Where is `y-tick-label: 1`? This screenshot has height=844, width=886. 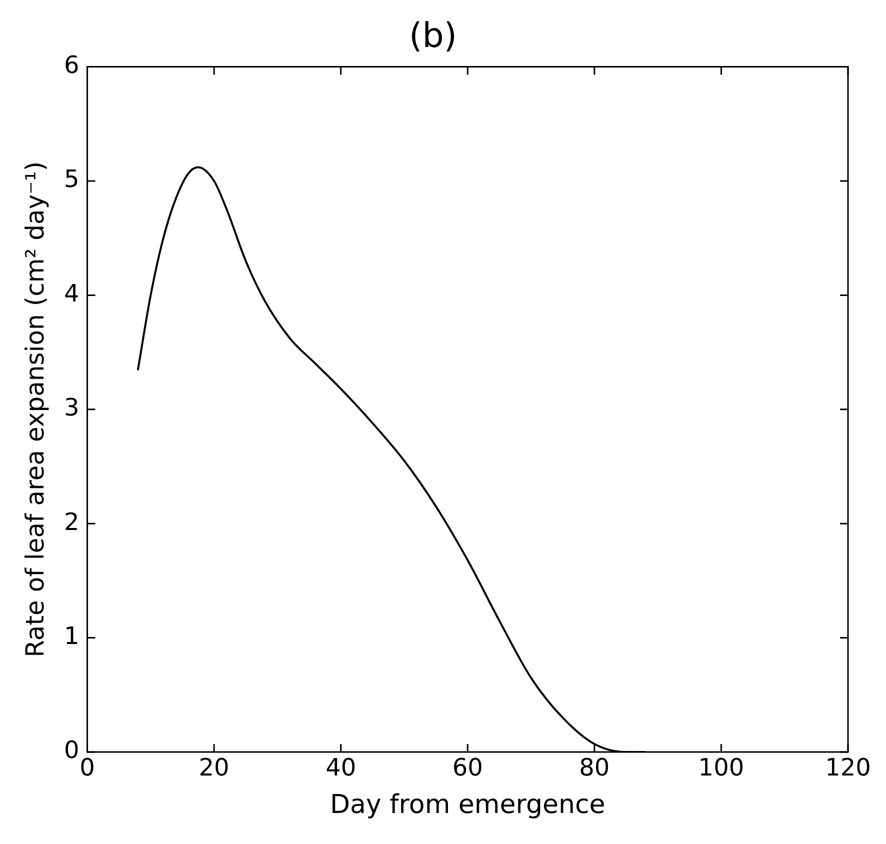 y-tick-label: 1 is located at coordinates (72, 636).